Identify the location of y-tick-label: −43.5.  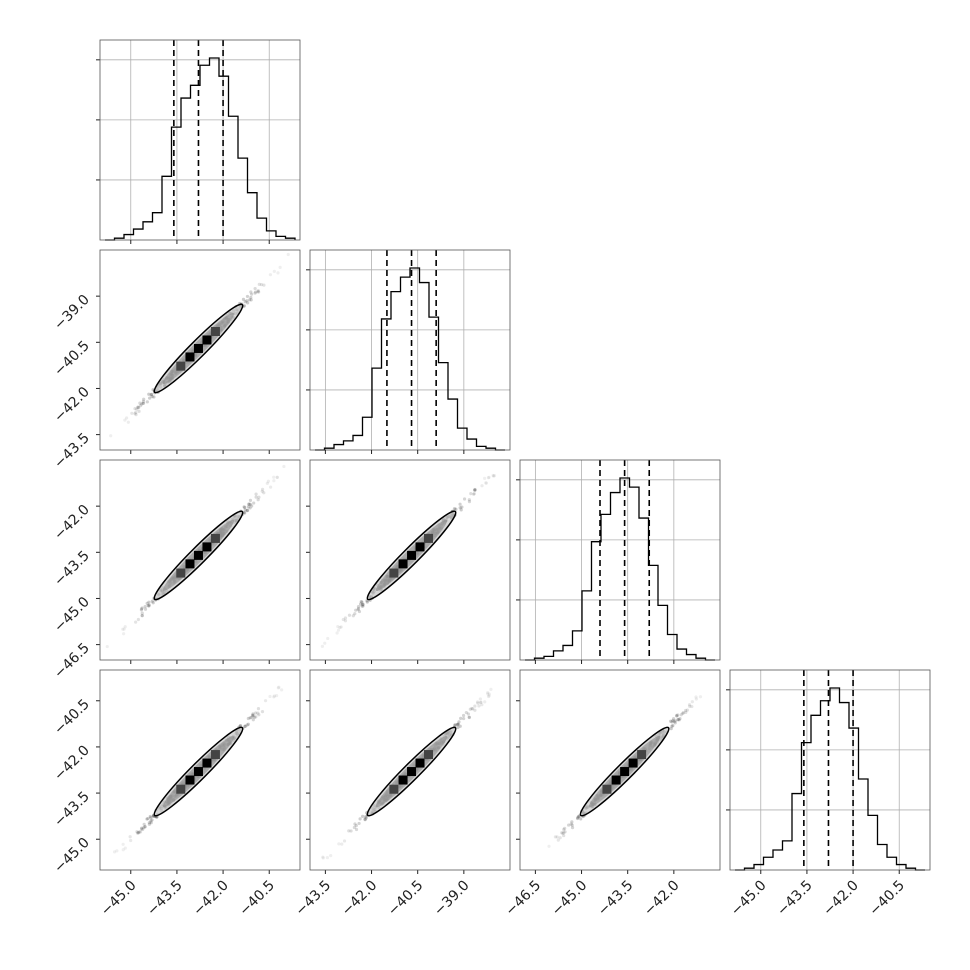
(72, 810).